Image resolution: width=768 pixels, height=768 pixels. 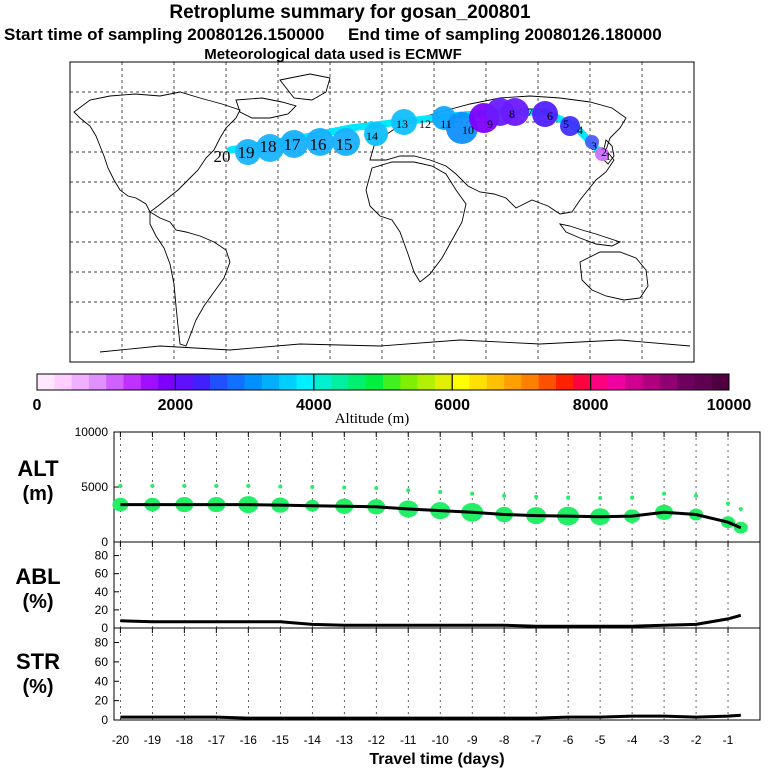 What do you see at coordinates (696, 740) in the screenshot?
I see `x-tick-label: -2` at bounding box center [696, 740].